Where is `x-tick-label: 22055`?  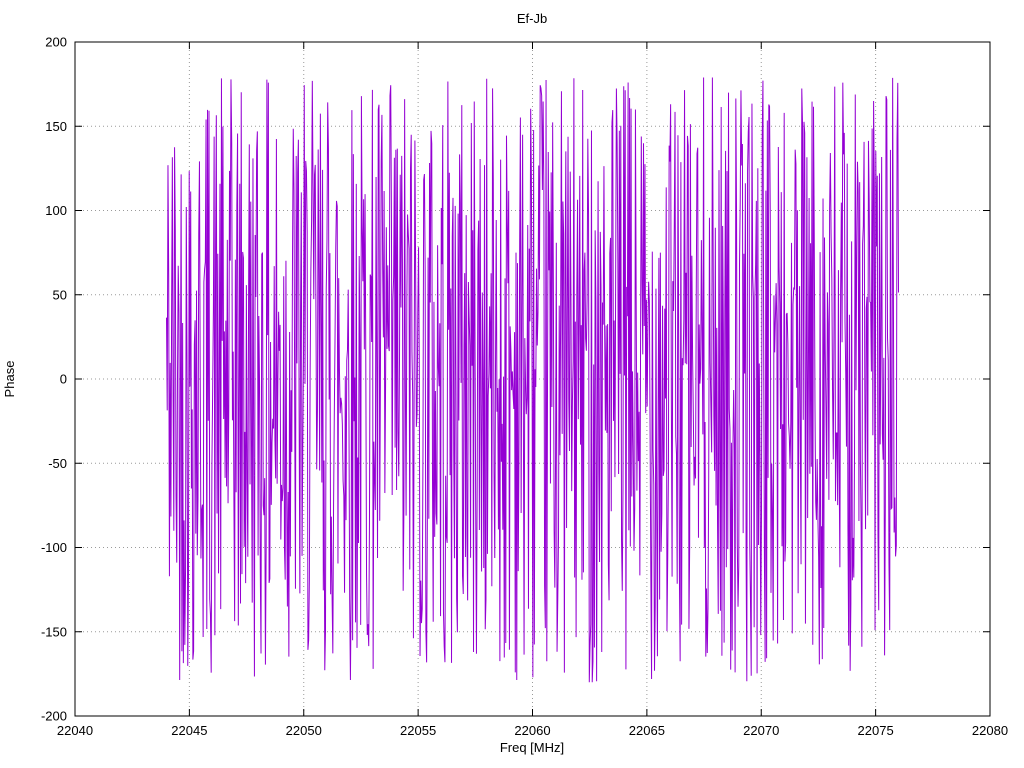 x-tick-label: 22055 is located at coordinates (418, 730).